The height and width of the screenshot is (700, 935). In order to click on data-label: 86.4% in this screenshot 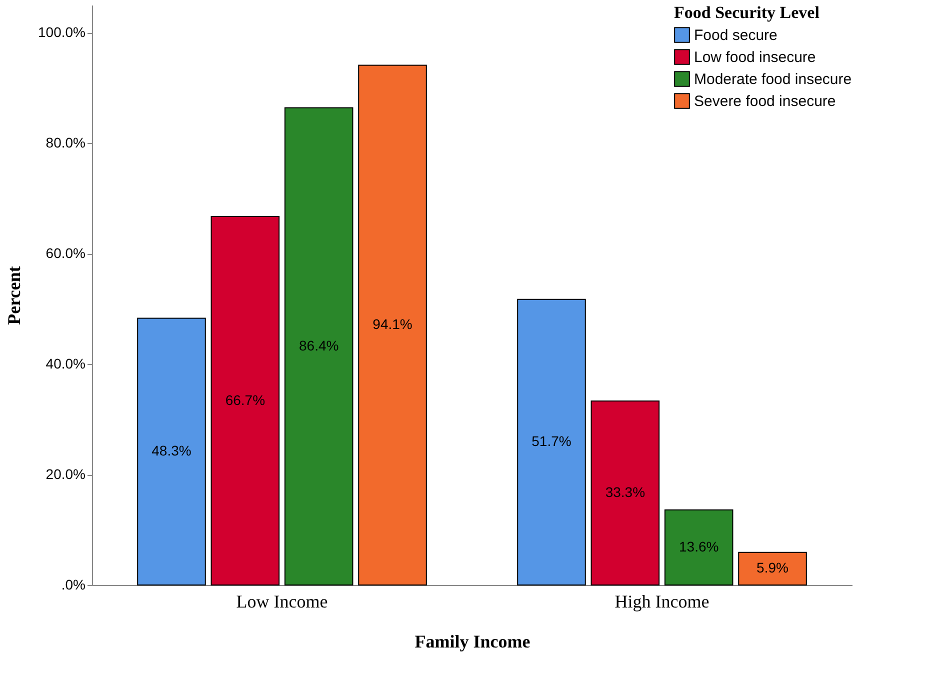, I will do `click(318, 345)`.